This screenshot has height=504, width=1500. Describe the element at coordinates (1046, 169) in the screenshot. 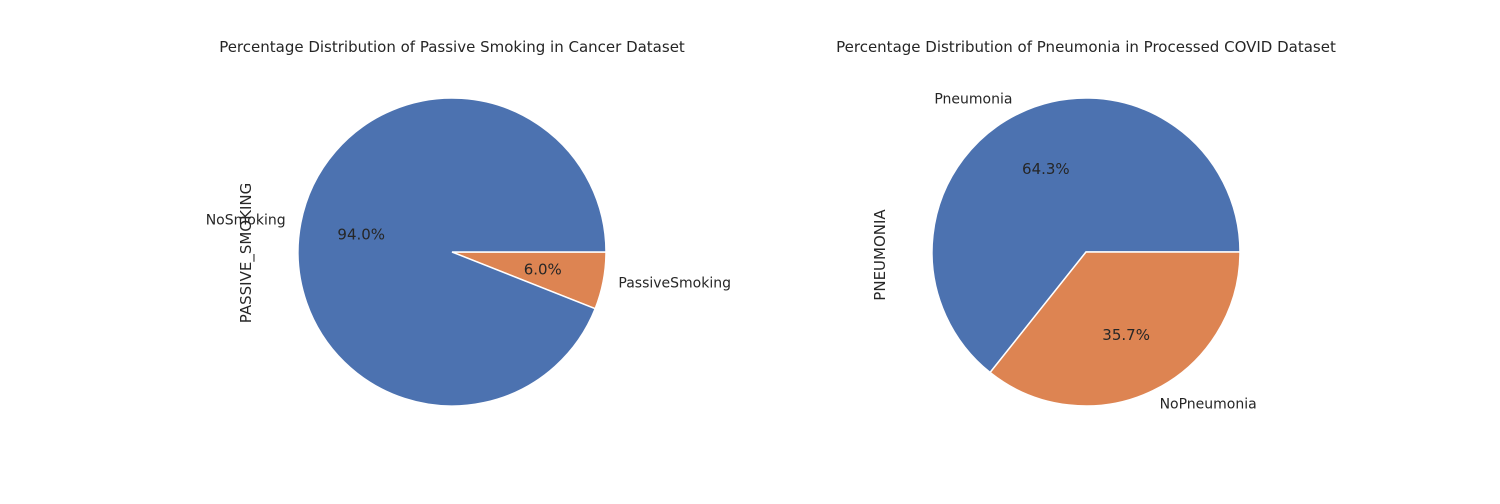

I see `slice-percent-pneumonia: 64.3%` at that location.